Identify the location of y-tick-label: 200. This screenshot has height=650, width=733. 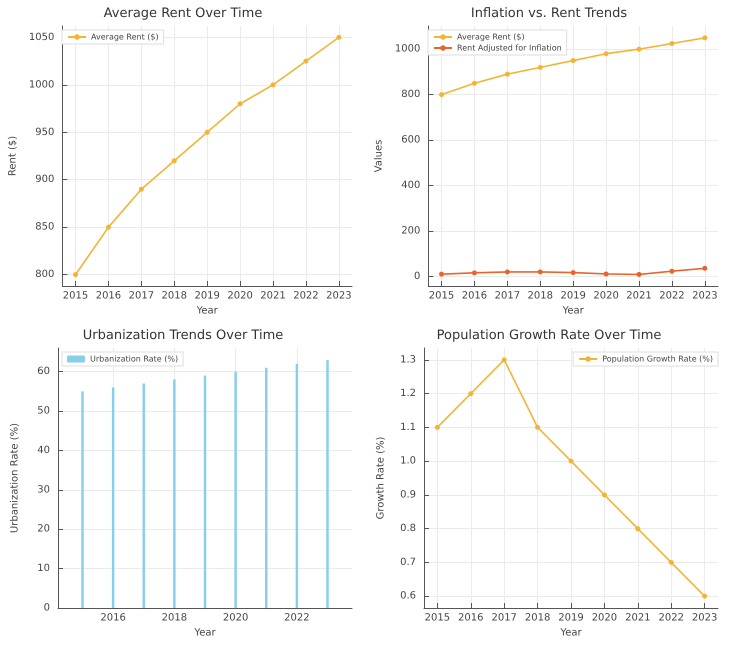
(410, 231).